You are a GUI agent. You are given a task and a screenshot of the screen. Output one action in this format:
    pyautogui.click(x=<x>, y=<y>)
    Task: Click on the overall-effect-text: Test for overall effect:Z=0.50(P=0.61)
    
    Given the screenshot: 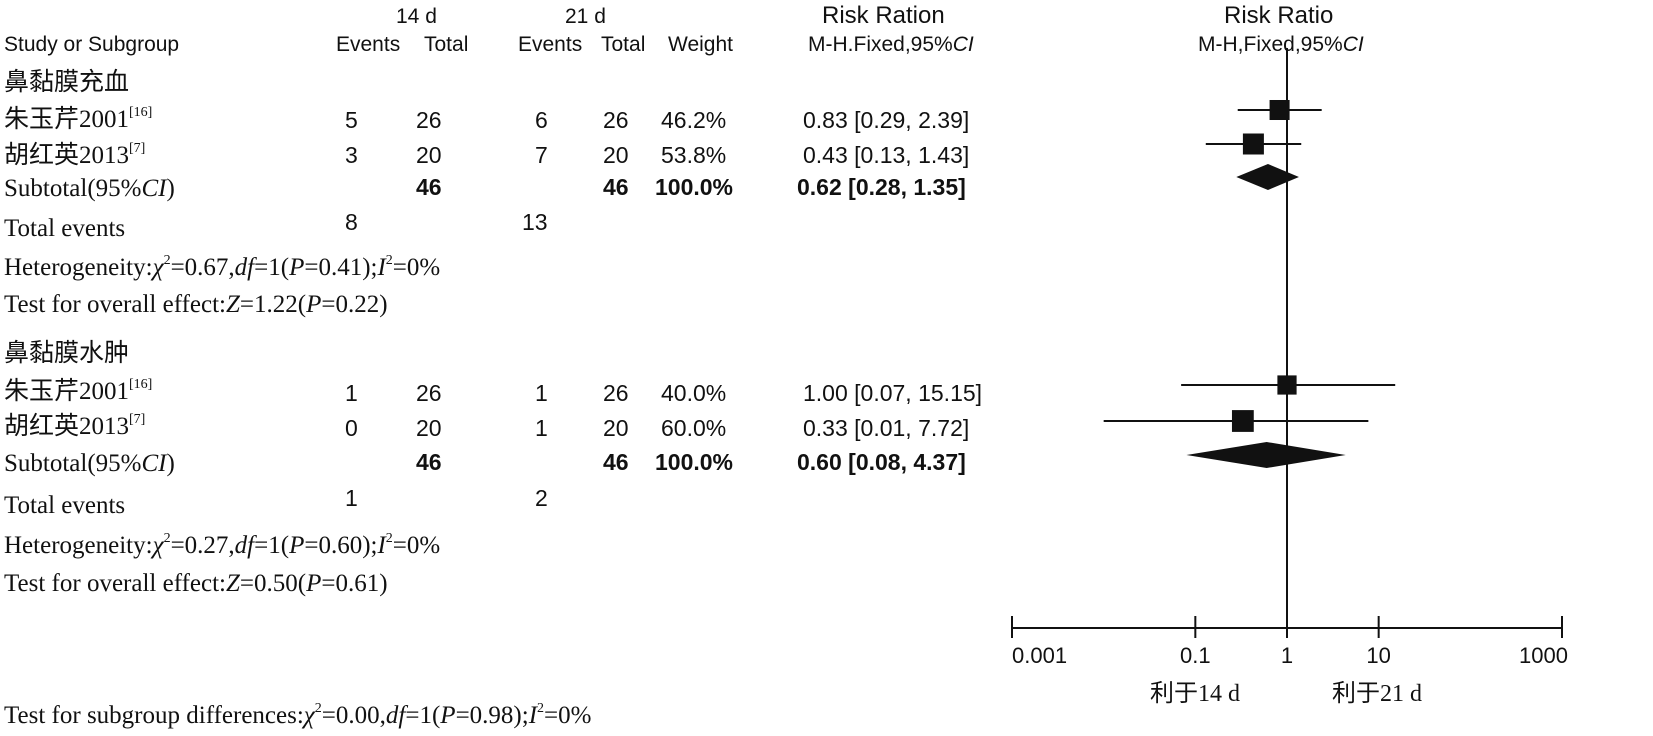 What is the action you would take?
    pyautogui.click(x=196, y=583)
    